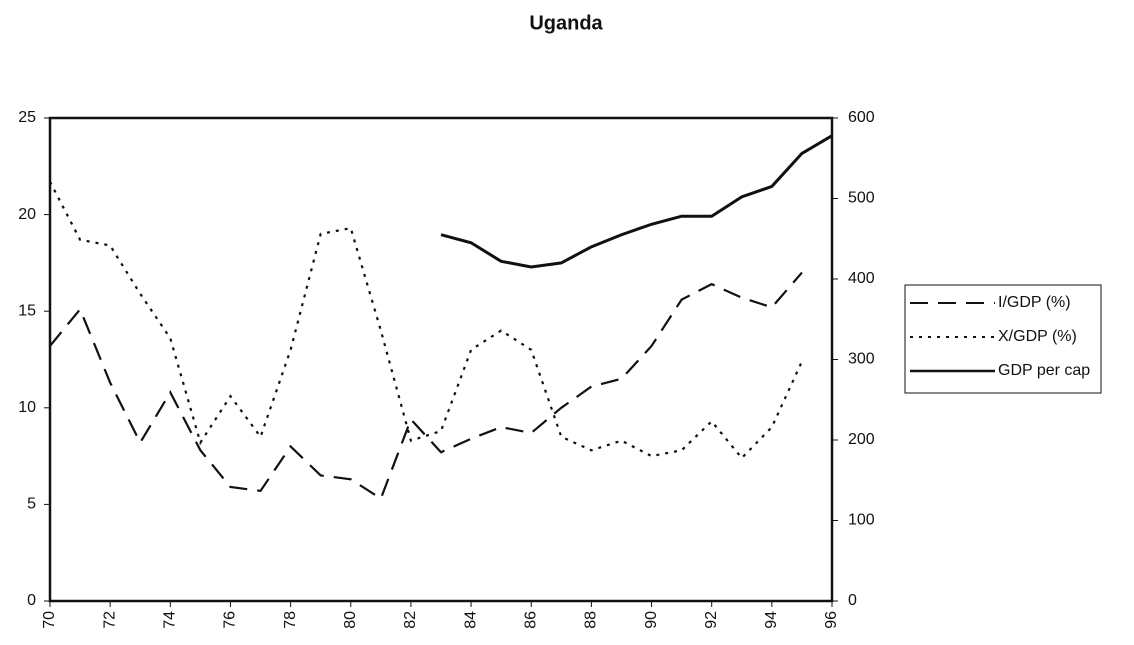 This screenshot has width=1134, height=645. I want to click on y2-tick-label: 200, so click(861, 439).